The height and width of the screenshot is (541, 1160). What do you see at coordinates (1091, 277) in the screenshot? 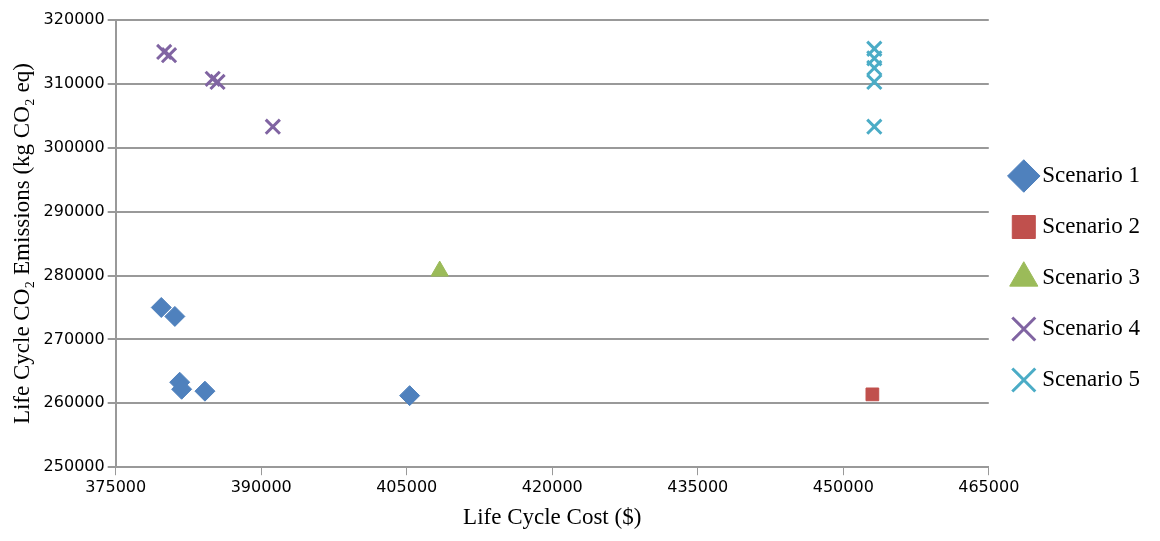
I see `legend-label: Scenario 3` at bounding box center [1091, 277].